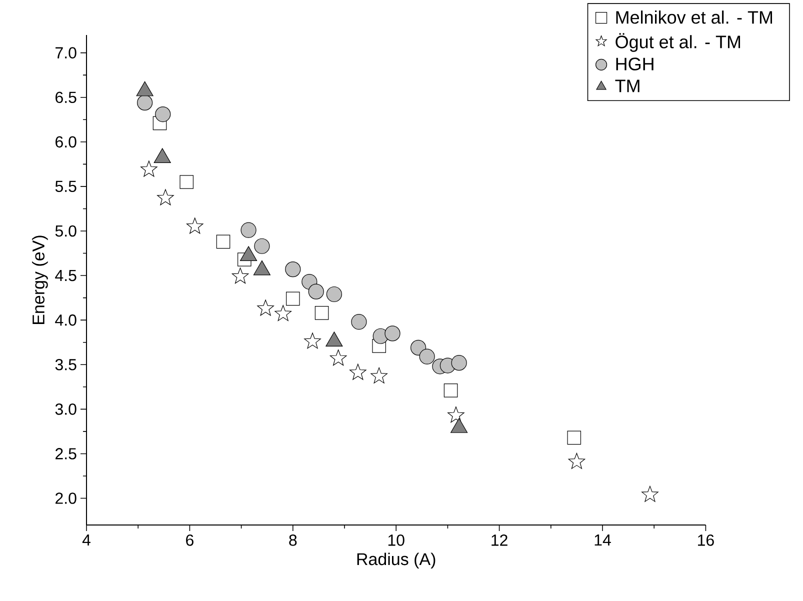 The width and height of the screenshot is (803, 601). What do you see at coordinates (293, 540) in the screenshot?
I see `x-tick-label: 8` at bounding box center [293, 540].